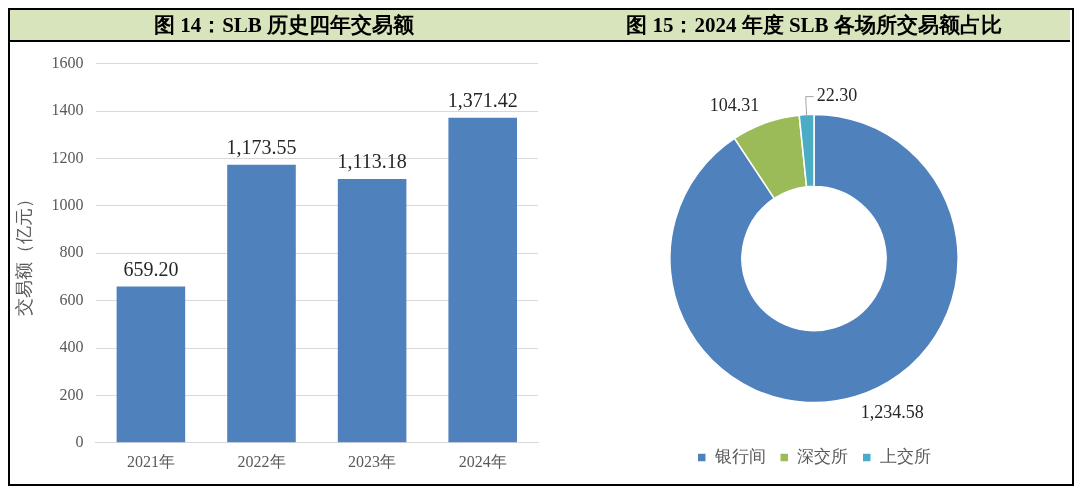 This screenshot has width=1080, height=492. I want to click on legend-label: 银行间, so click(739, 456).